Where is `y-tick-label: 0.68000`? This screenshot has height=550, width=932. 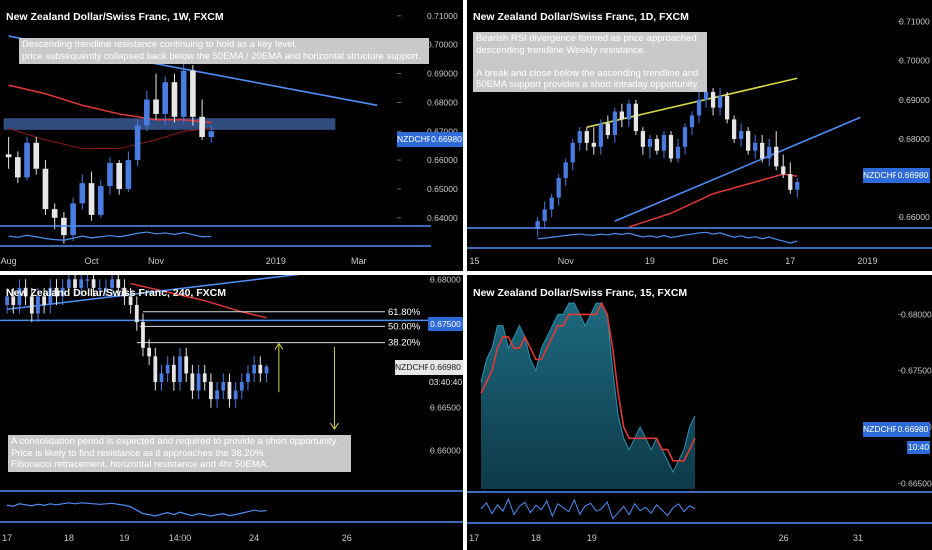
y-tick-label: 0.68000 is located at coordinates (914, 139).